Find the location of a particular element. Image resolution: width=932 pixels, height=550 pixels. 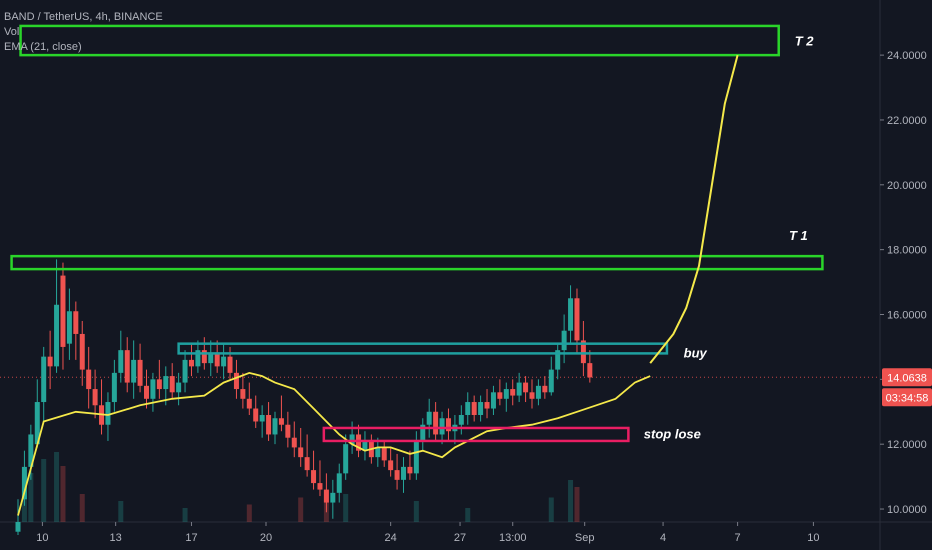

t1-label: T 1 is located at coordinates (798, 235).